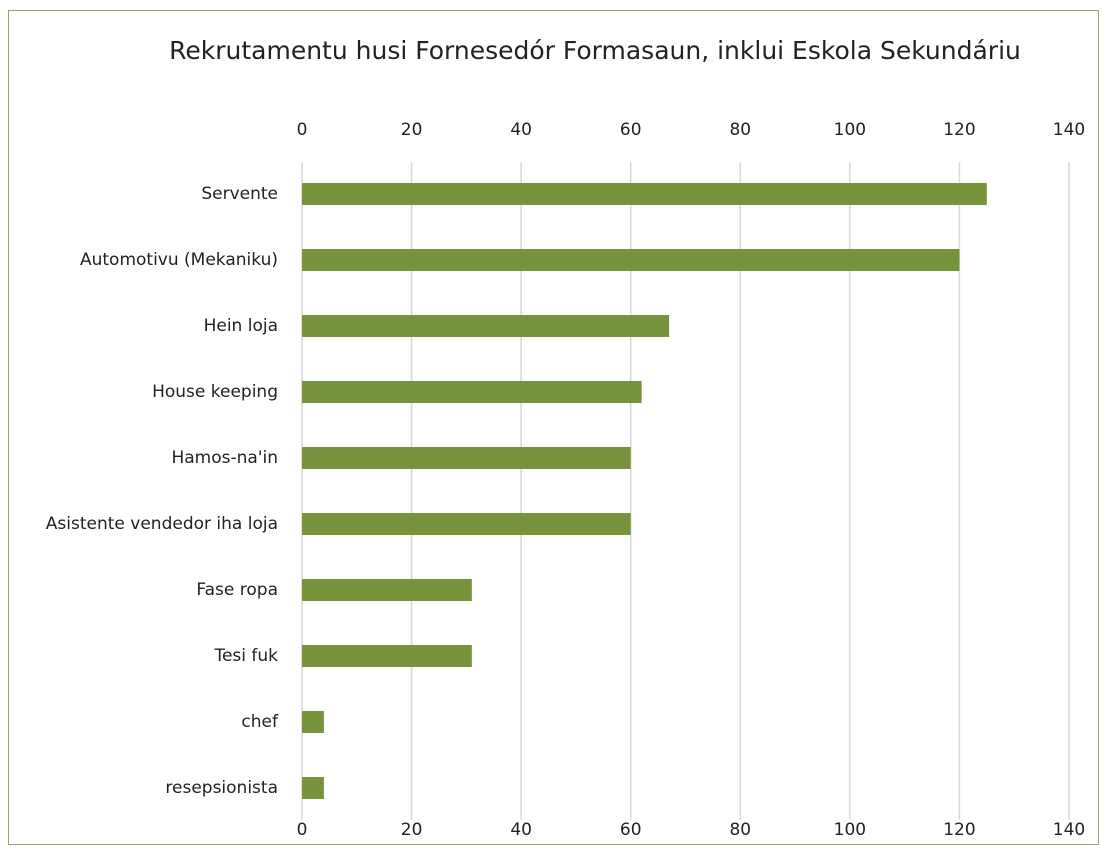 The image size is (1102, 854). I want to click on y-tick-label: Asistente vendedor iha loja, so click(162, 524).